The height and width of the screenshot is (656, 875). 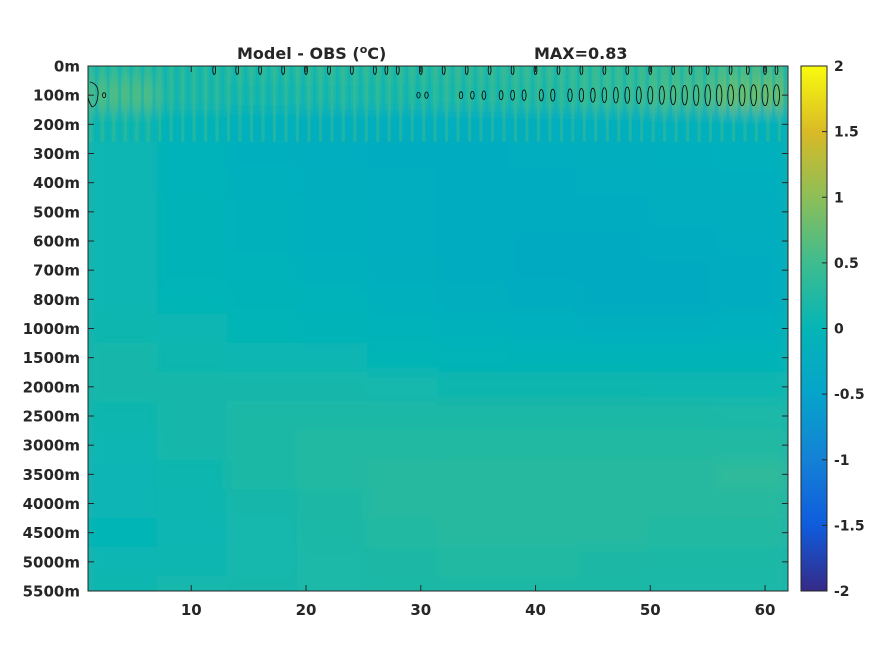 What do you see at coordinates (56, 300) in the screenshot?
I see `y-tick-label: 800m` at bounding box center [56, 300].